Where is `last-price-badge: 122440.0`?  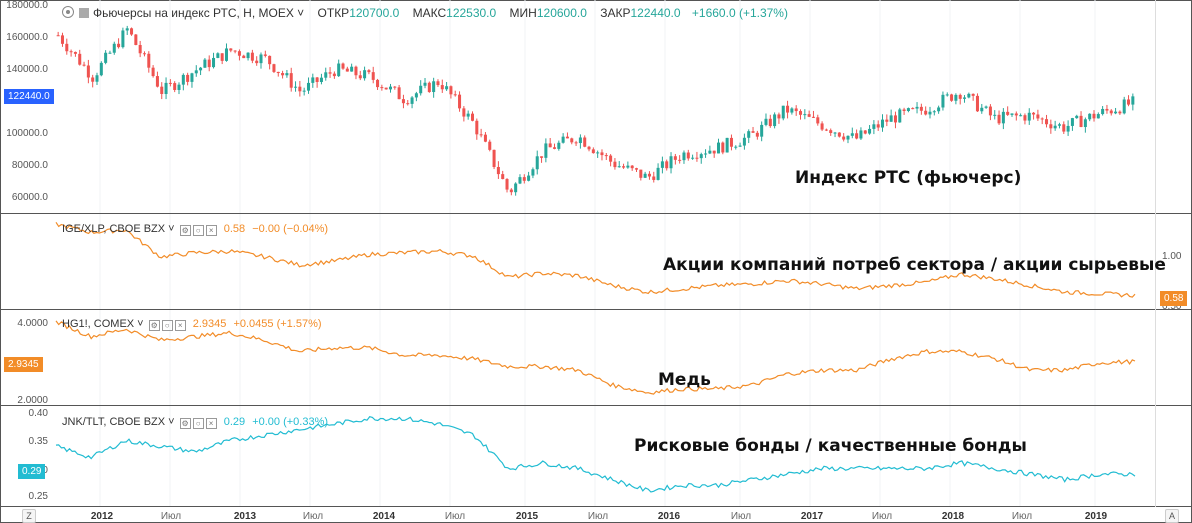
last-price-badge: 122440.0 is located at coordinates (29, 96).